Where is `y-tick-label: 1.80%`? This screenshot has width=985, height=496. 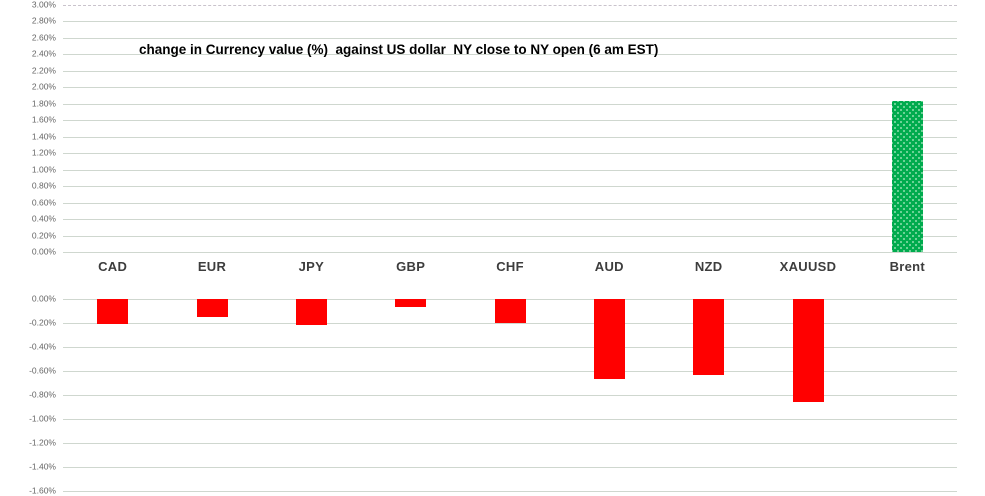
y-tick-label: 1.80% is located at coordinates (43, 103).